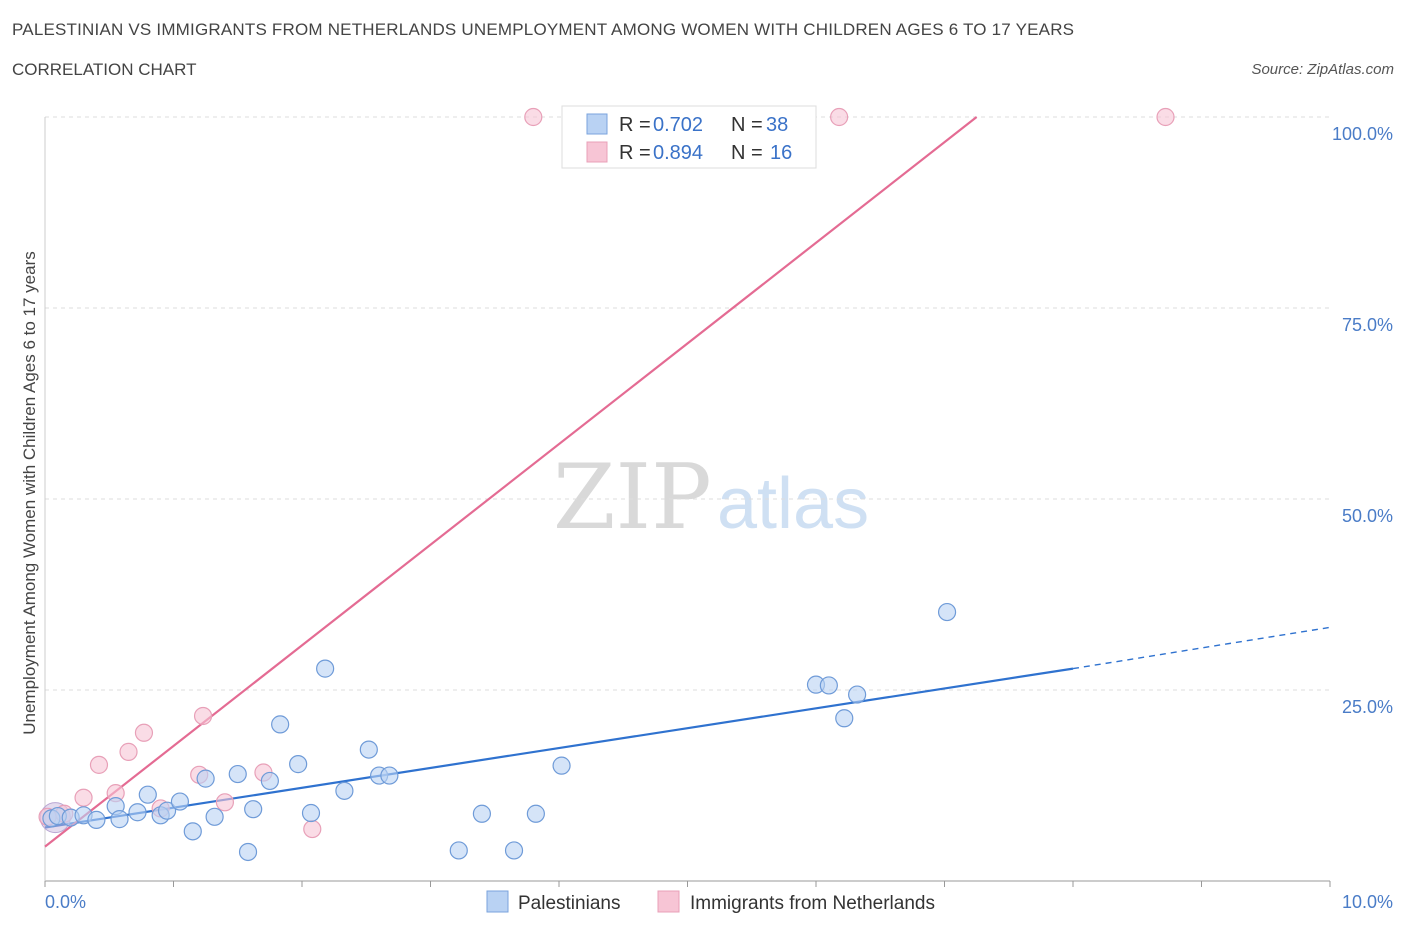  What do you see at coordinates (597, 152) in the screenshot?
I see `legend-swatch-netherlands` at bounding box center [597, 152].